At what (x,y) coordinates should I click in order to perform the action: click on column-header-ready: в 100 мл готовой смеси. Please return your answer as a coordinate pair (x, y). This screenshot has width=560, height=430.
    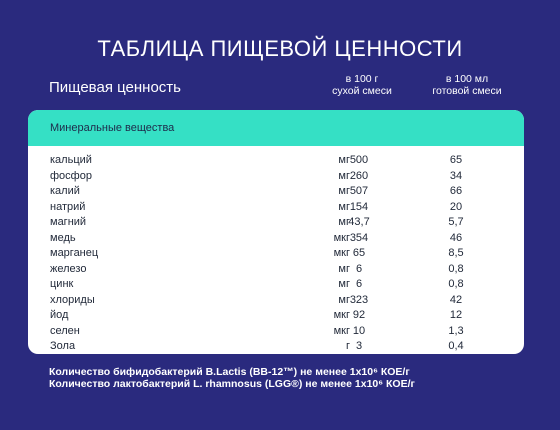
    Looking at the image, I should click on (467, 85).